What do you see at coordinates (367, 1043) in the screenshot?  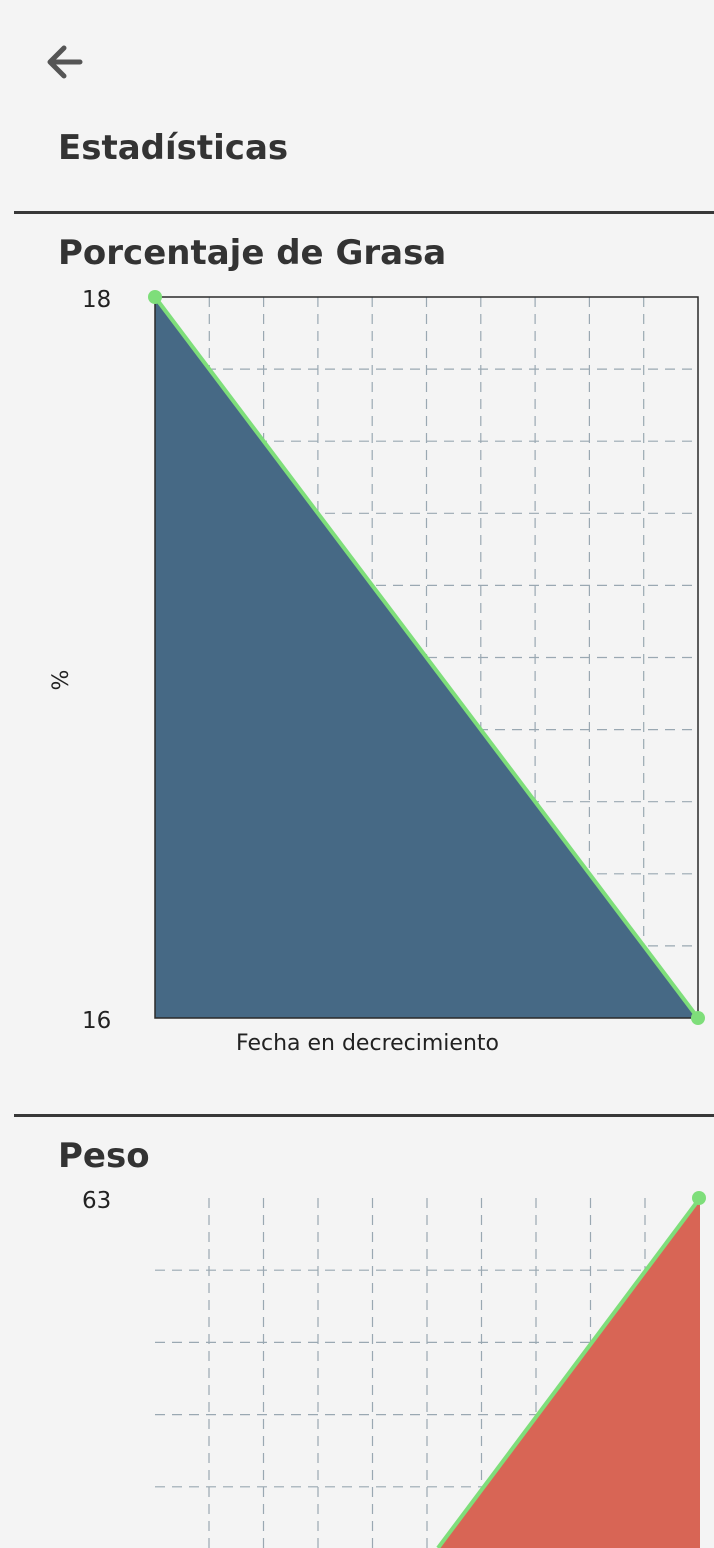 I see `x-axis-label: Fecha en decrecimiento` at bounding box center [367, 1043].